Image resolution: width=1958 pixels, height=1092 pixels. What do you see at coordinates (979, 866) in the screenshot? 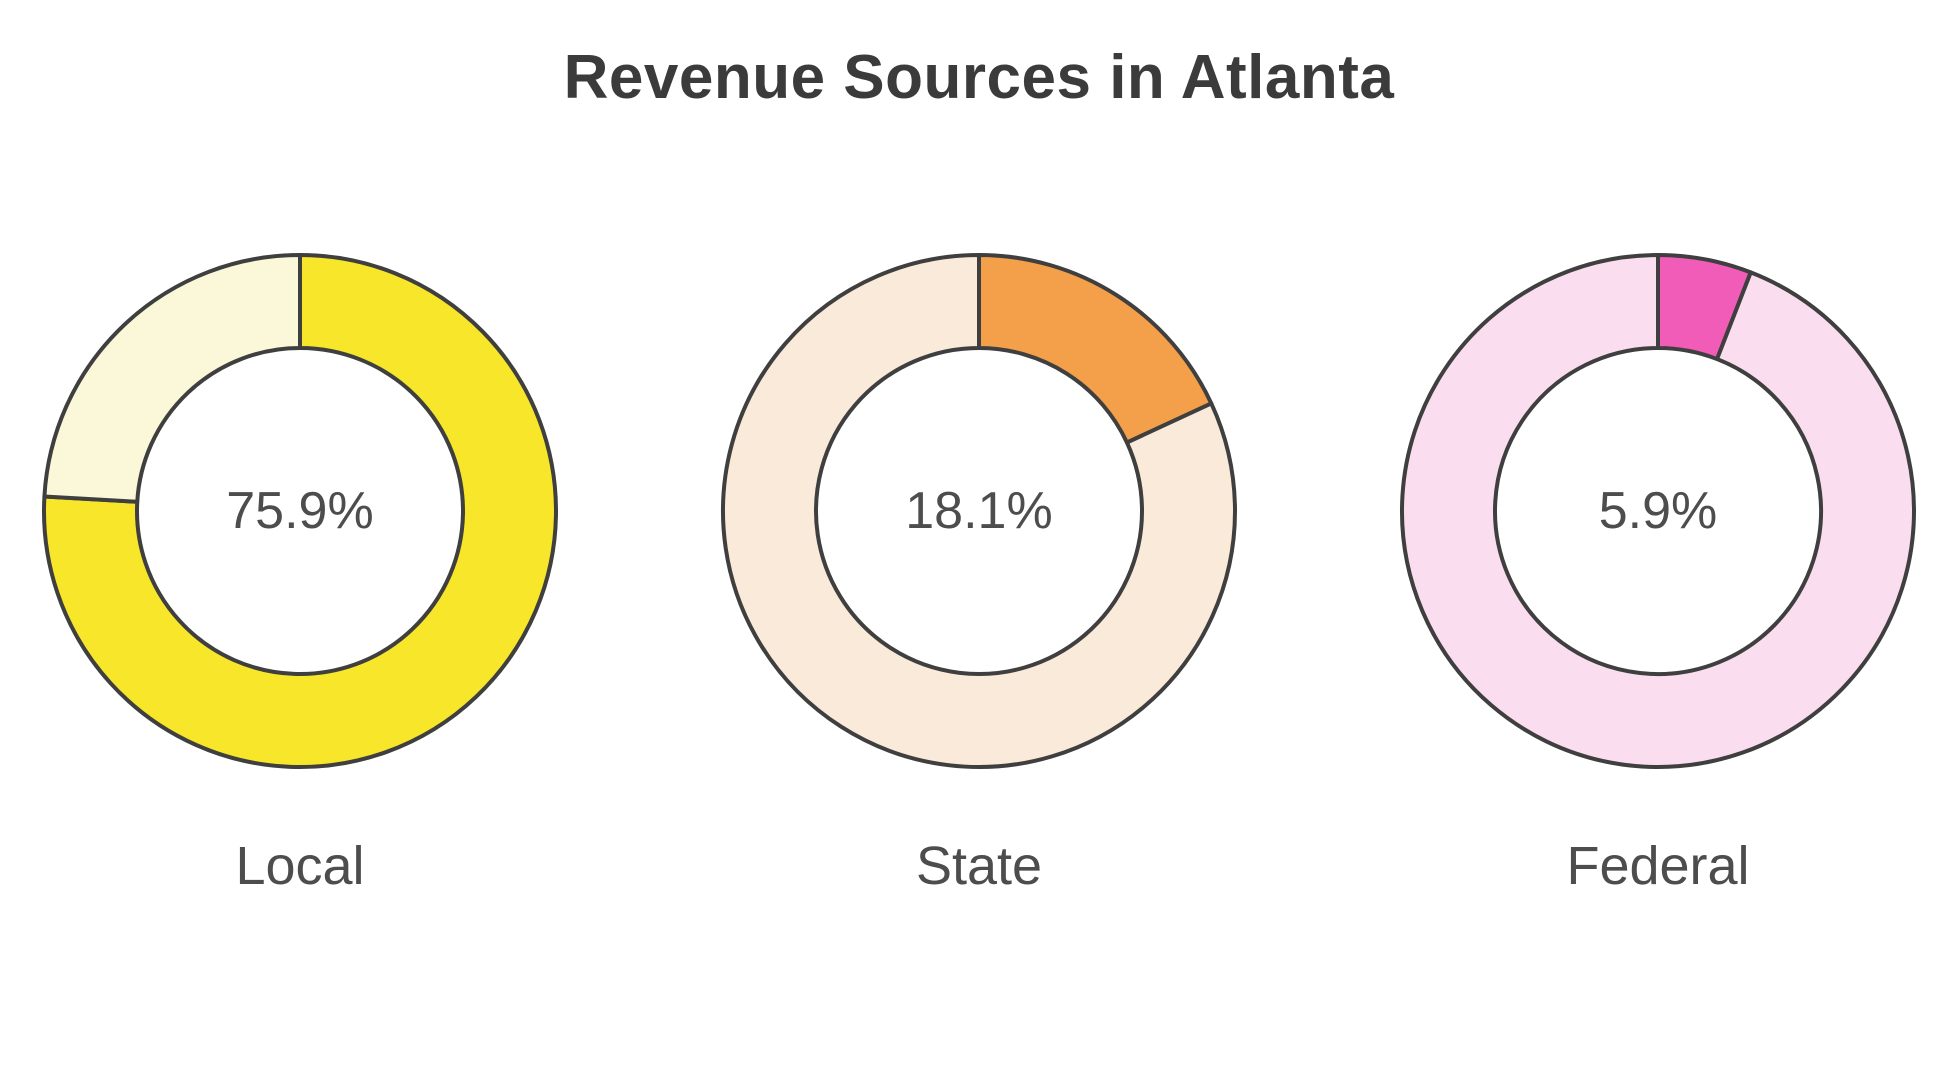
I see `donut-label-state: State` at bounding box center [979, 866].